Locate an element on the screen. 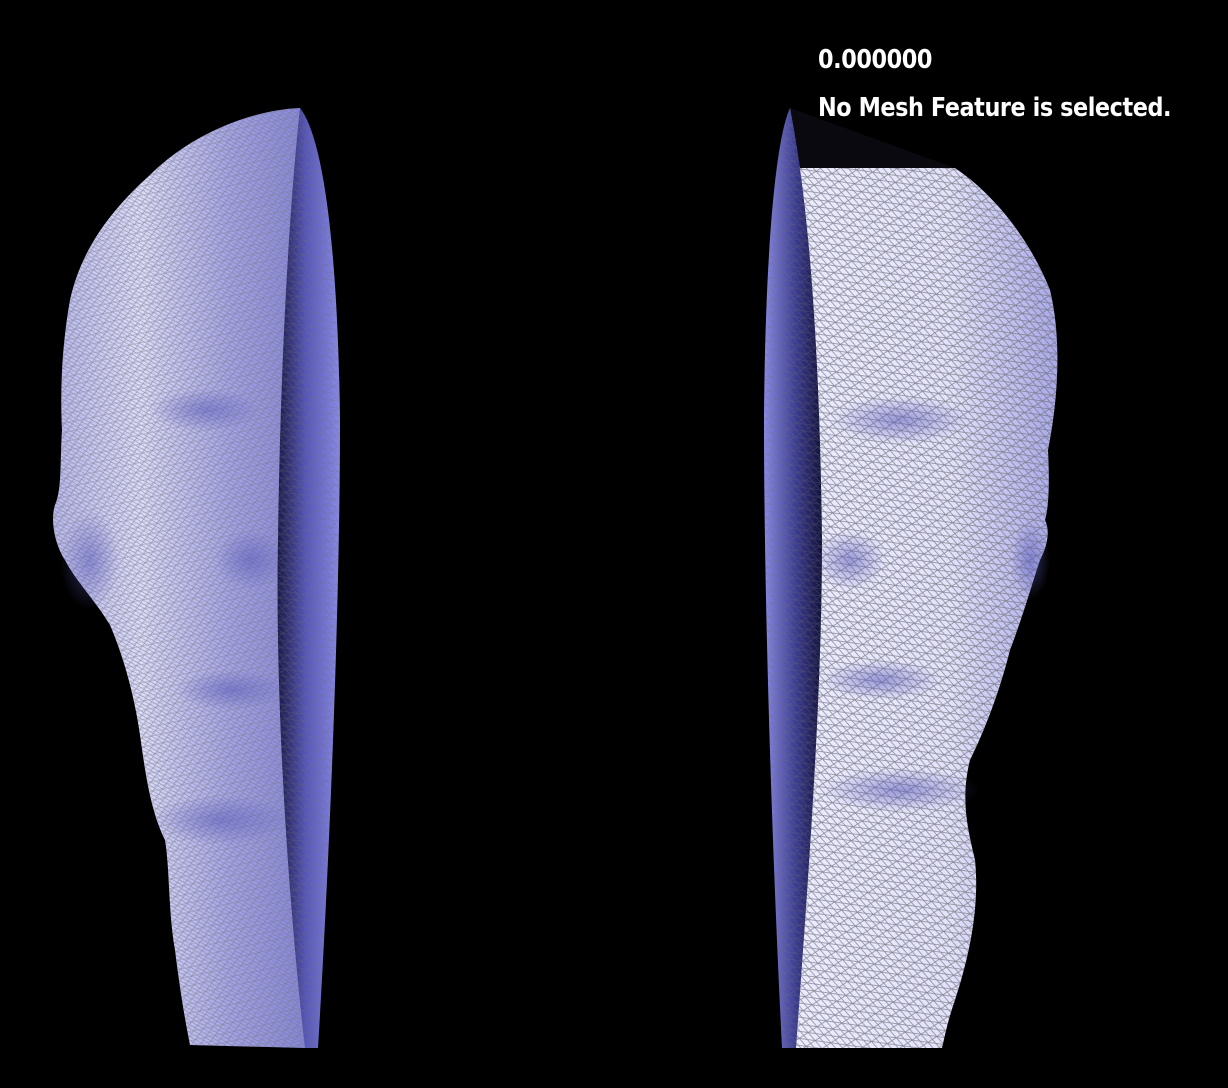 The height and width of the screenshot is (1088, 1228). right-nose-shadow is located at coordinates (850, 560).